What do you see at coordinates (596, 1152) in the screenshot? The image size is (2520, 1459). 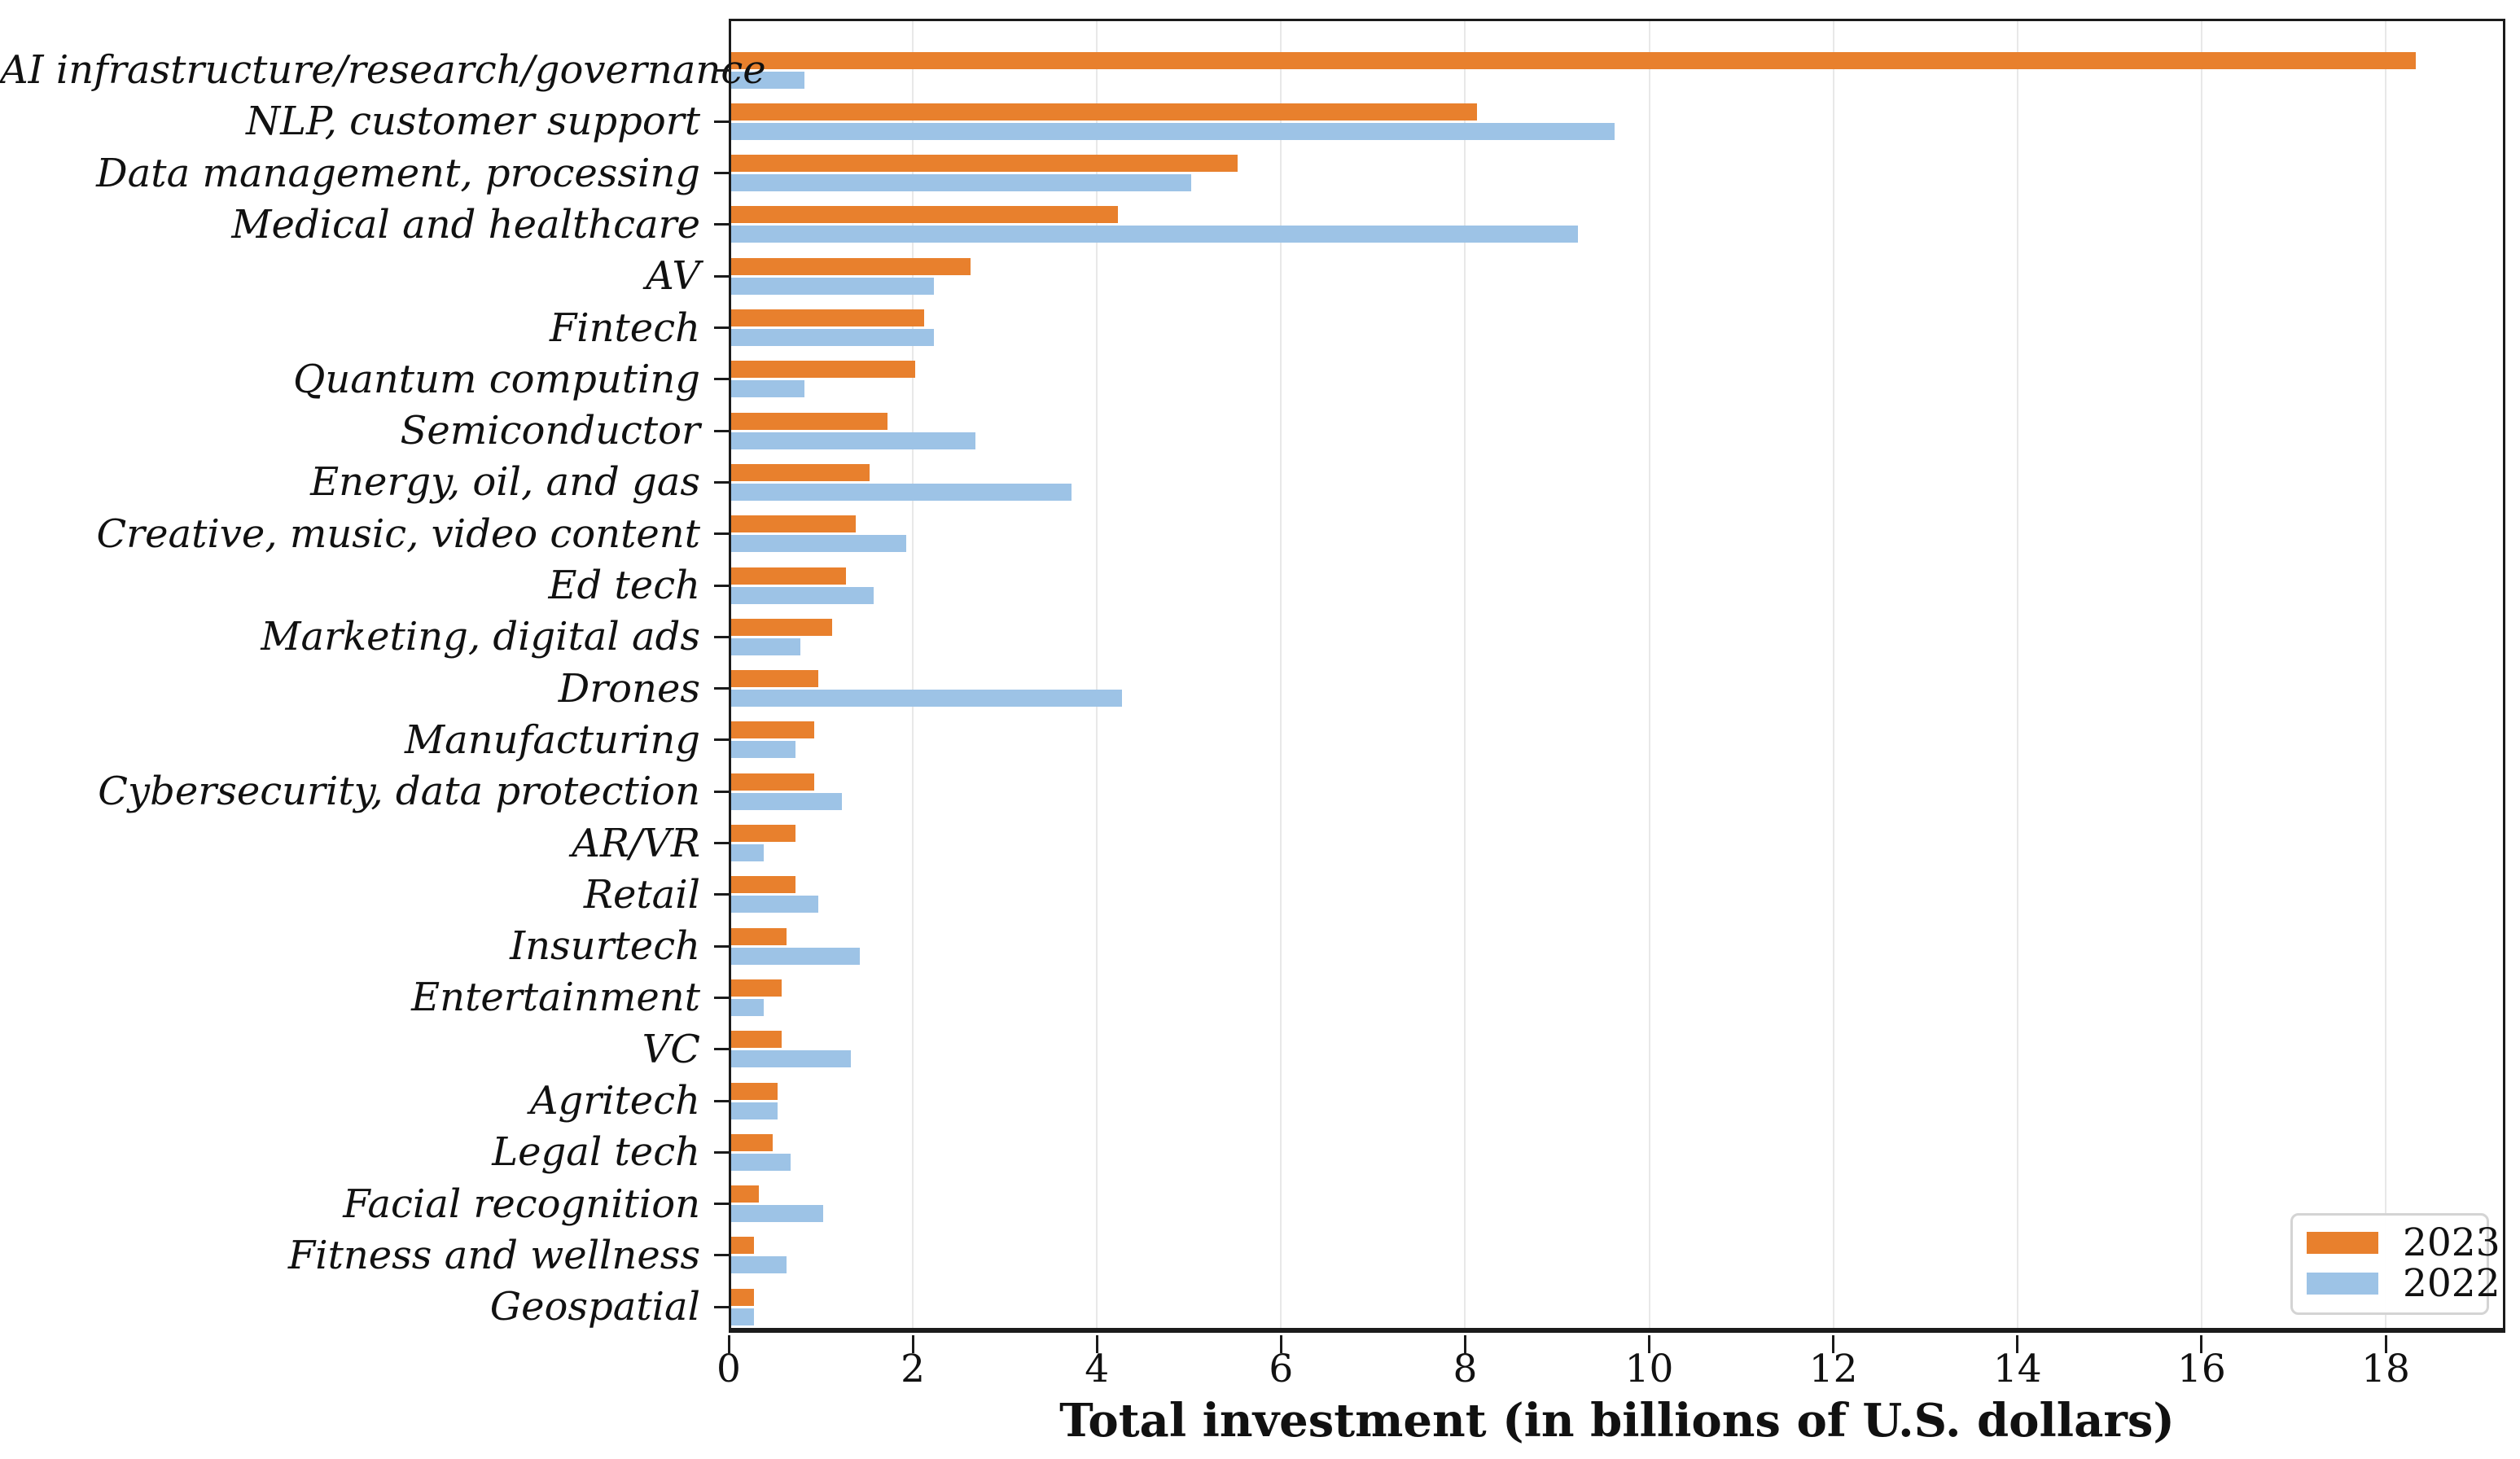 I see `category-label: Legal tech` at bounding box center [596, 1152].